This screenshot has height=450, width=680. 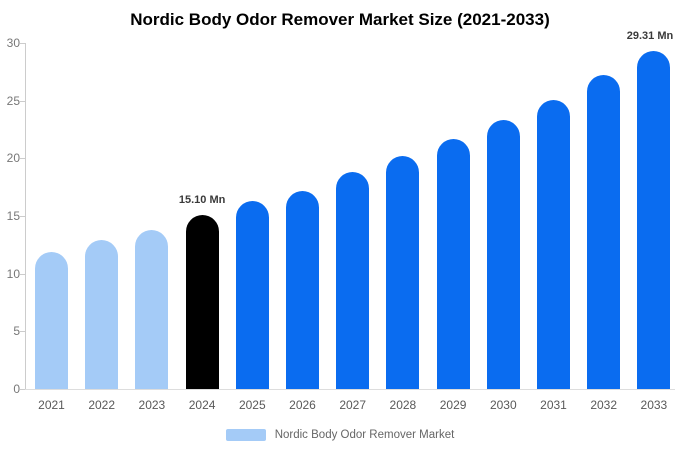 I want to click on bar-2030, so click(x=503, y=254).